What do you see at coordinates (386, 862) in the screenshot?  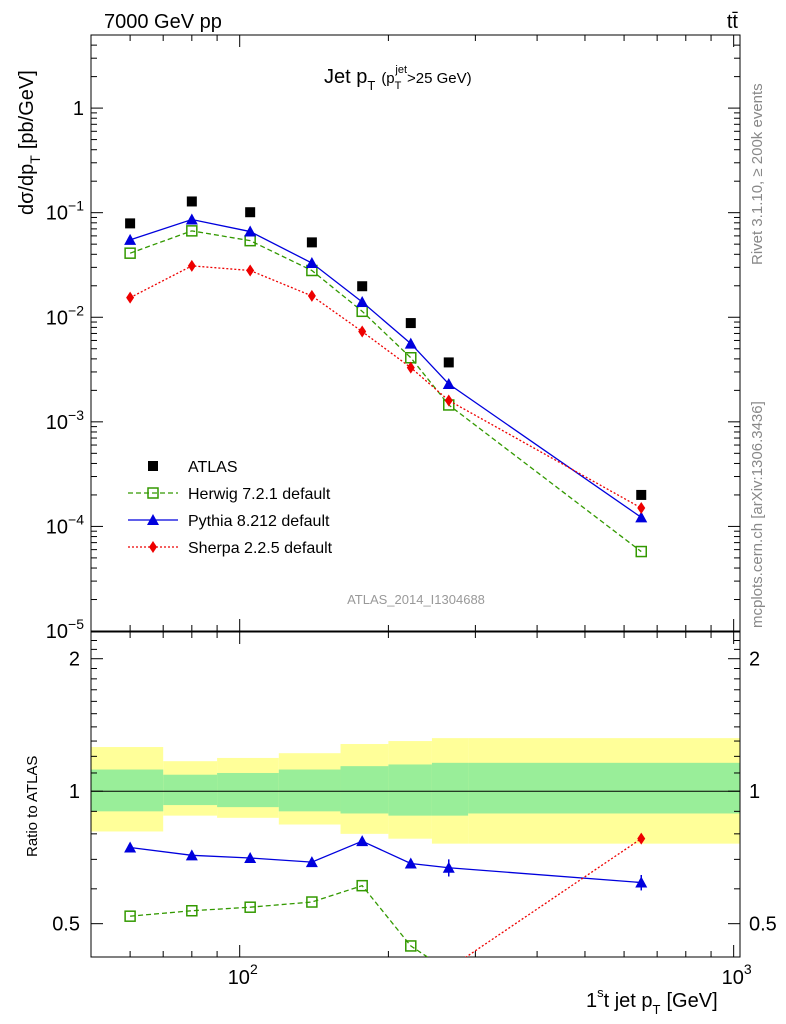 I see `pythia-ratio-line` at bounding box center [386, 862].